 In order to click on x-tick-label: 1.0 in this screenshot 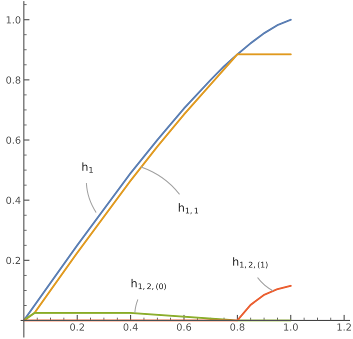, I will do `click(291, 327)`.